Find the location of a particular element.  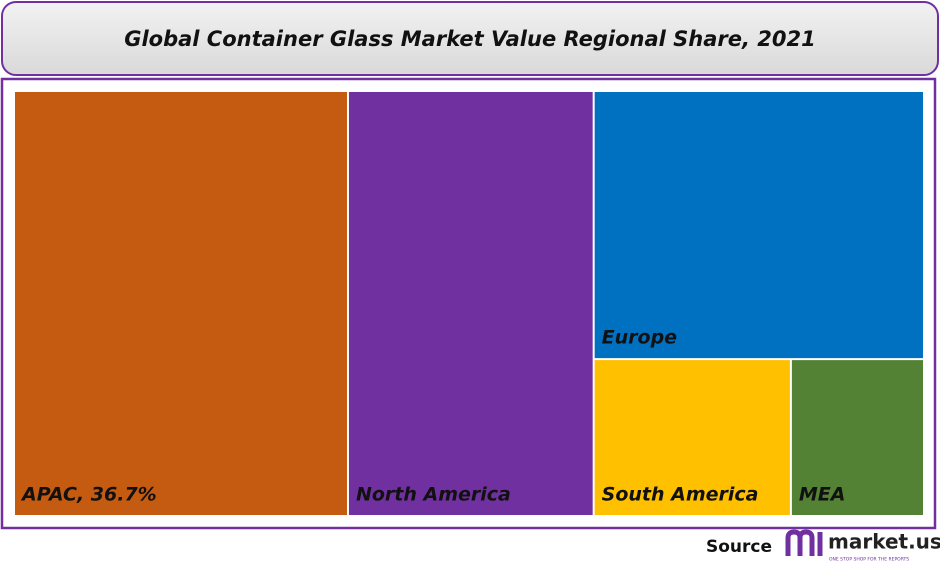

tile-label: APAC, 36.7% is located at coordinates (88, 495).